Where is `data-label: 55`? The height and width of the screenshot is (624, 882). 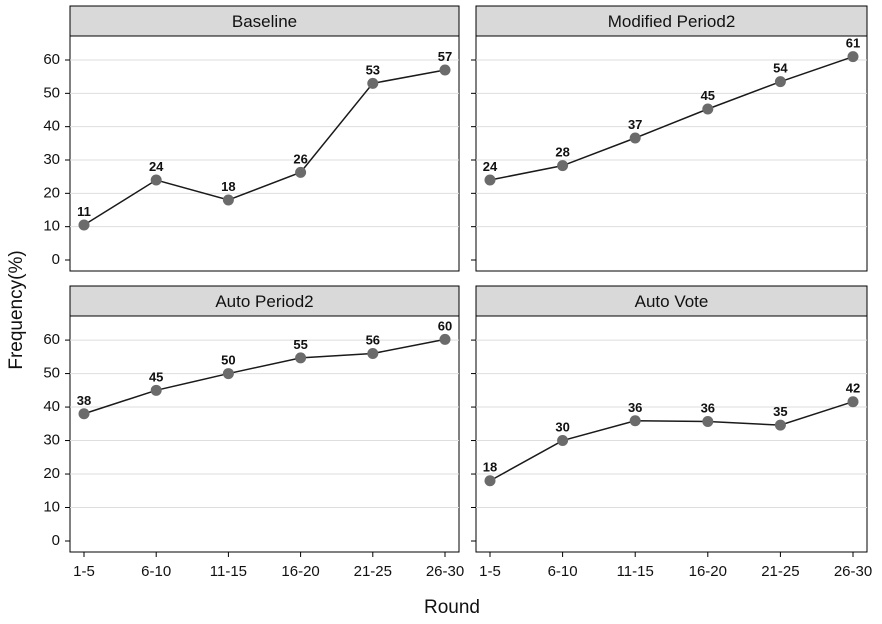 data-label: 55 is located at coordinates (300, 344).